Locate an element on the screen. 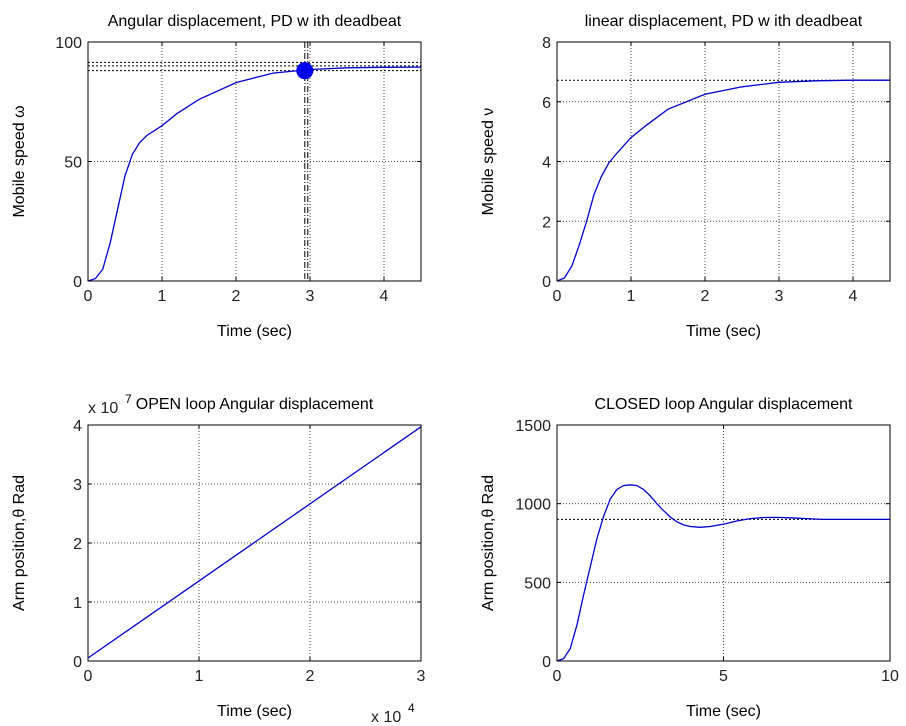 Image resolution: width=906 pixels, height=726 pixels. y-tick-label: 3 is located at coordinates (77, 485).